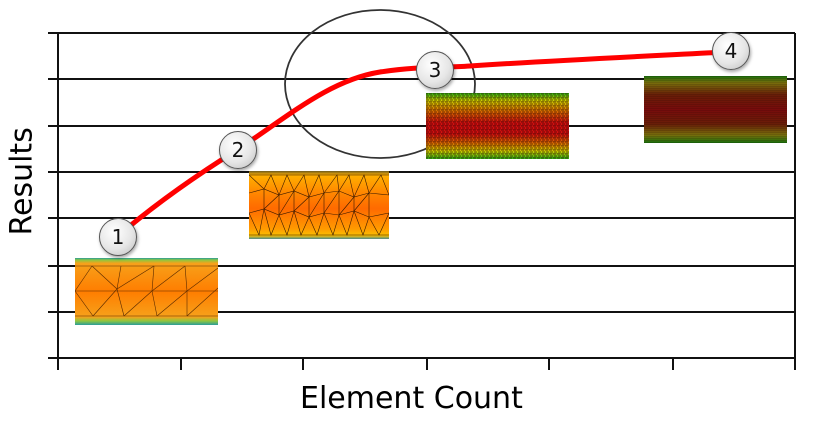  I want to click on point-marker-2: 2, so click(238, 150).